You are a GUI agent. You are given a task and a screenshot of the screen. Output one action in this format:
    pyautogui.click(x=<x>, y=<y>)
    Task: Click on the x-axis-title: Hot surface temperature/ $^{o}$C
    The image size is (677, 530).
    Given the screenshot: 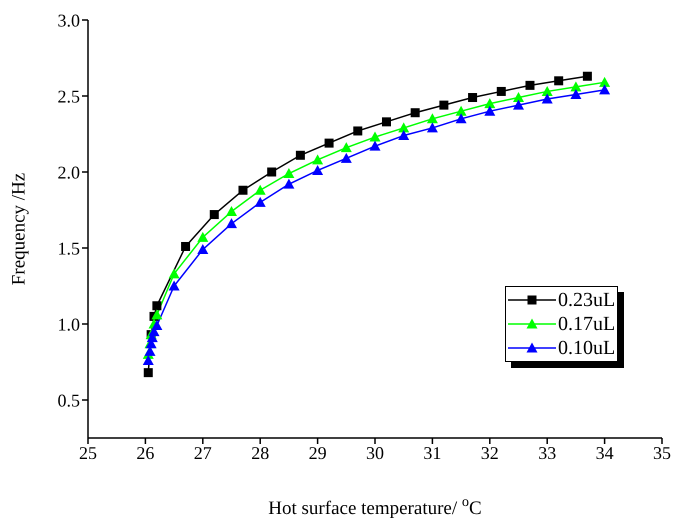 What is the action you would take?
    pyautogui.click(x=375, y=506)
    